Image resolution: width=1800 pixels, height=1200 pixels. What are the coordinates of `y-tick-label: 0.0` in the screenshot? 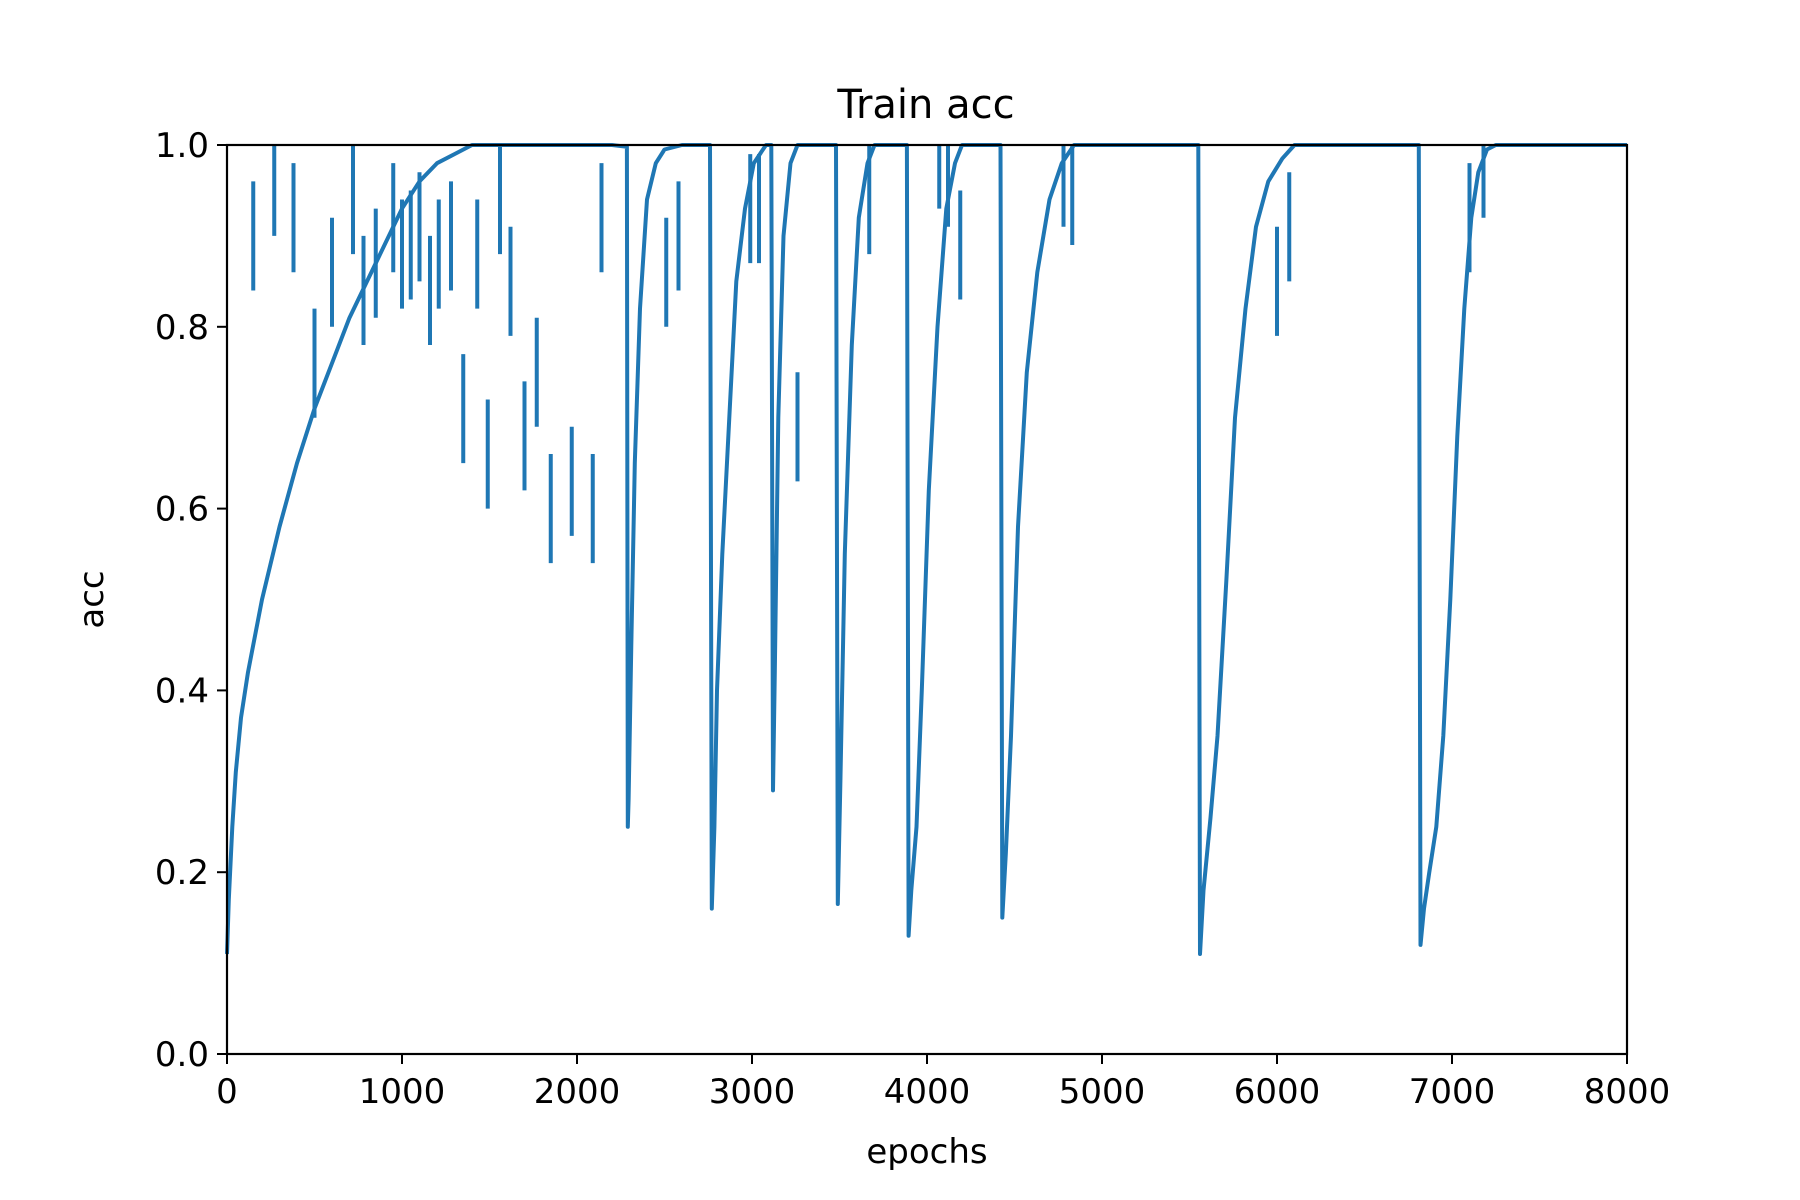 It's located at (182, 1055).